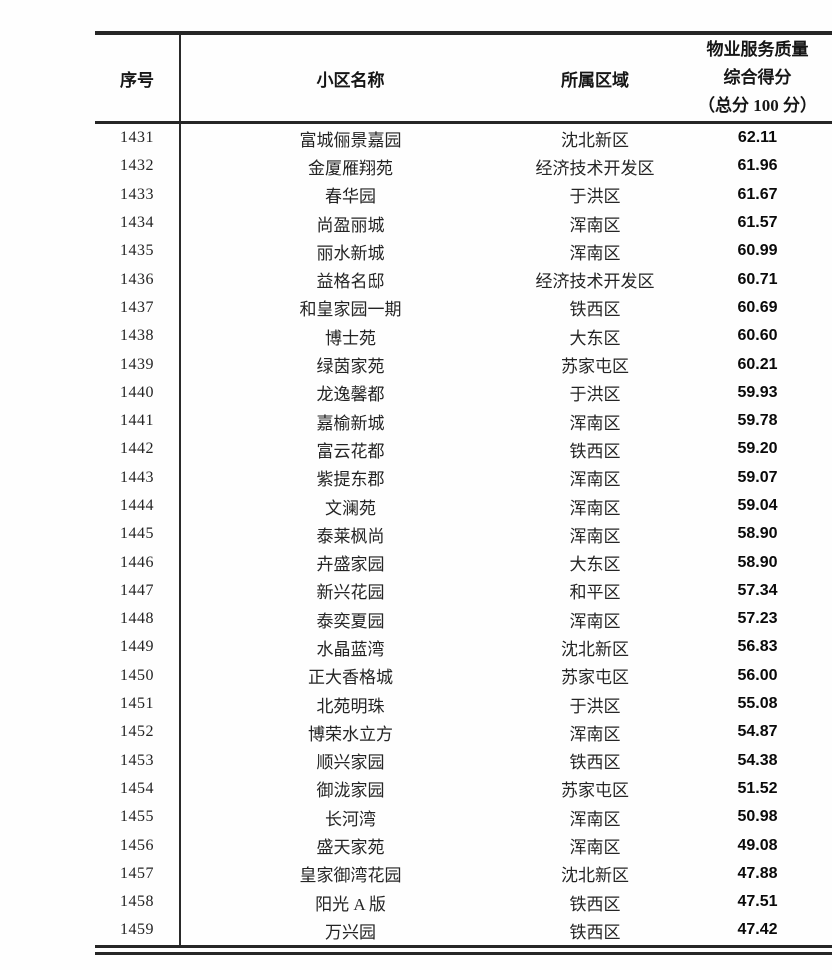 Image resolution: width=832 pixels, height=970 pixels. I want to click on rank-cell: 1438, so click(138, 336).